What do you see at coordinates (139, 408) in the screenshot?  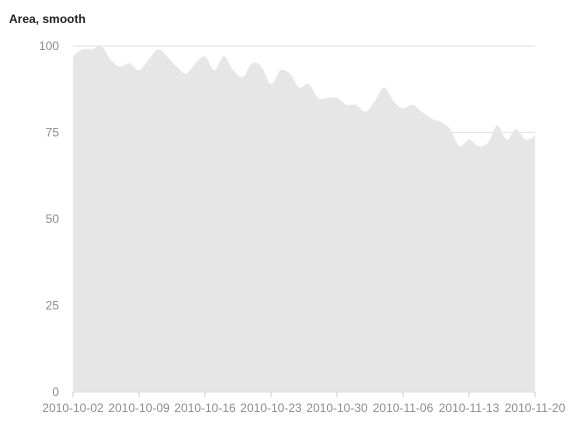 I see `x-tick-label: 2010-10-09` at bounding box center [139, 408].